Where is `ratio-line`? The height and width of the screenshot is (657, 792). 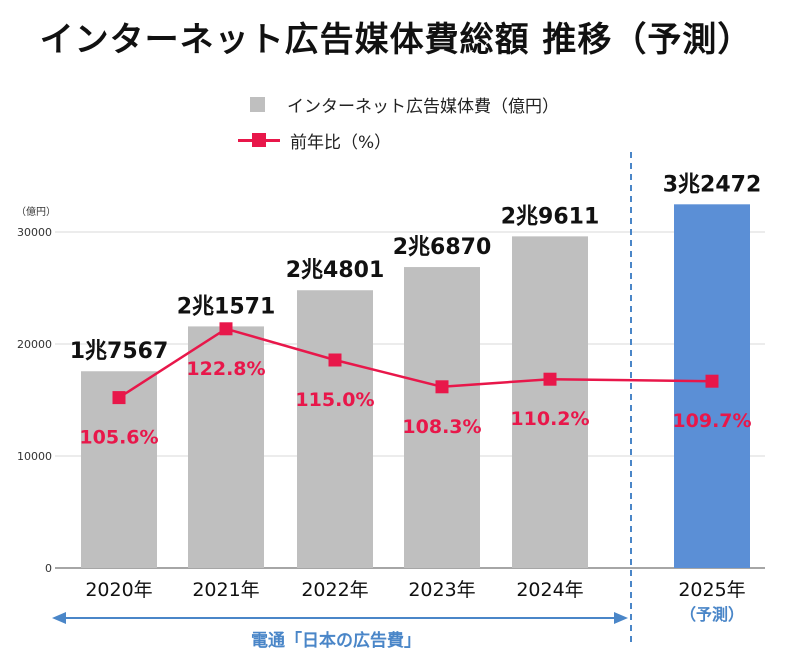
ratio-line is located at coordinates (415, 363).